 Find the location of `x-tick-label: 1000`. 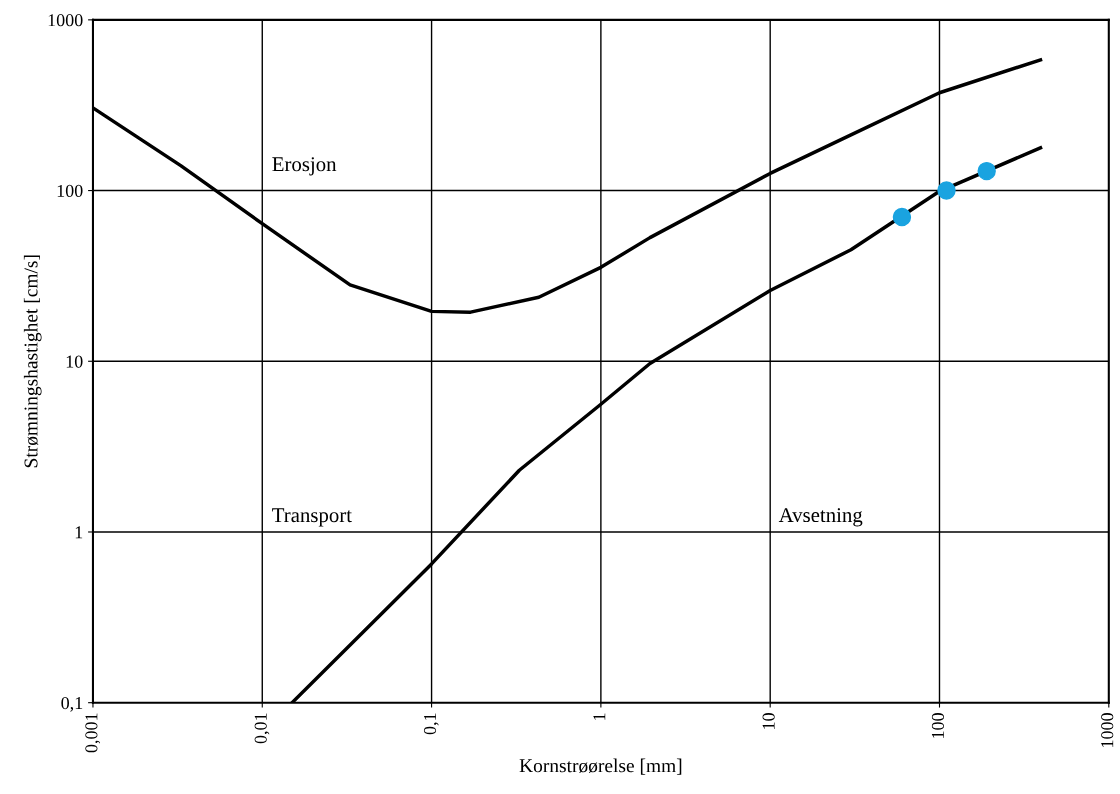

x-tick-label: 1000 is located at coordinates (1107, 730).